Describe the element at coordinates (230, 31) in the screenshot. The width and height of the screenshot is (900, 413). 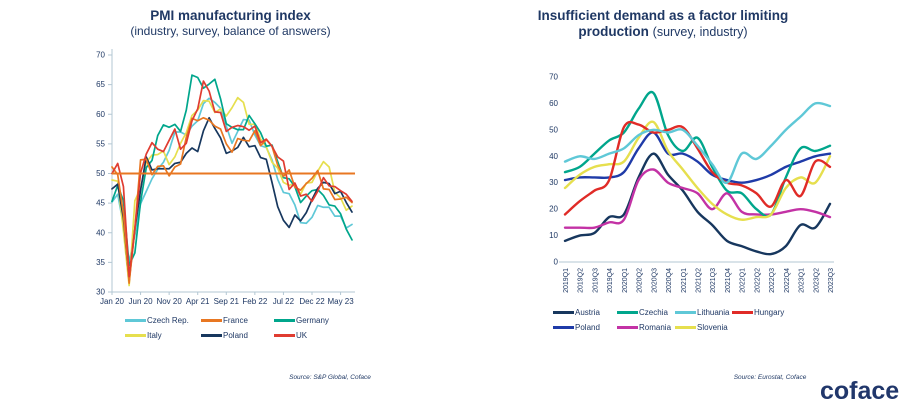
I see `pmi-chart-subtitle: (industry, survey, balance of answers)` at that location.